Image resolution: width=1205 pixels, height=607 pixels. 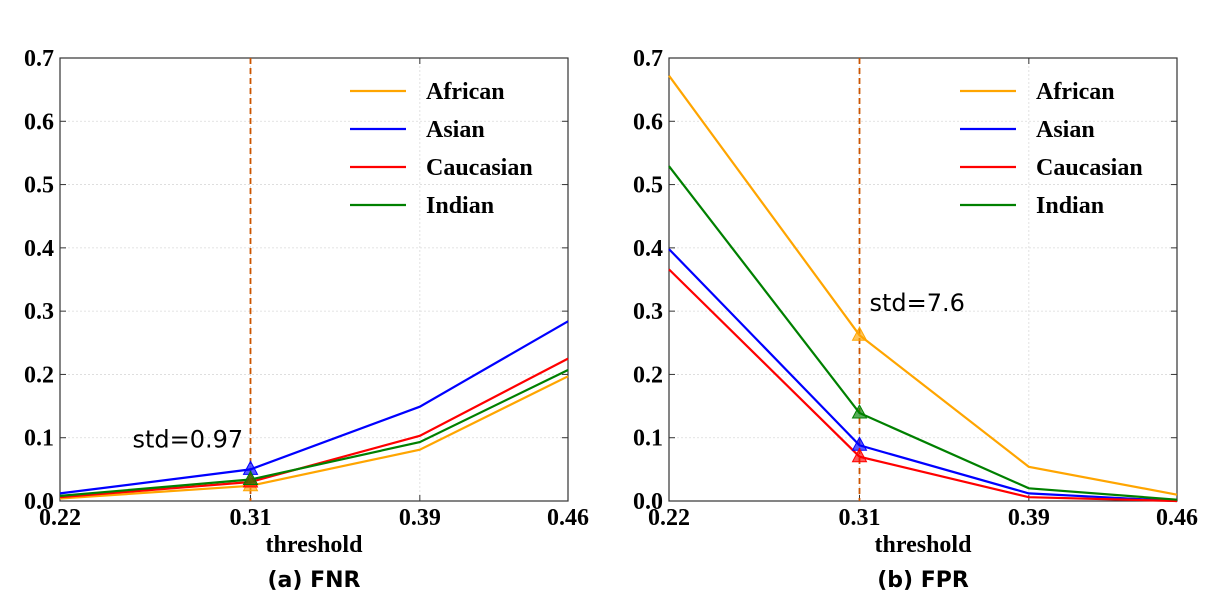 What do you see at coordinates (859, 333) in the screenshot?
I see `marker-african` at bounding box center [859, 333].